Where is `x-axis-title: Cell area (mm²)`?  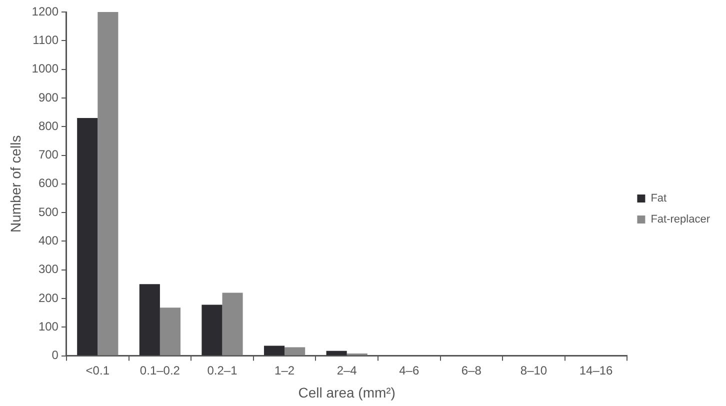
x-axis-title: Cell area (mm²) is located at coordinates (347, 392).